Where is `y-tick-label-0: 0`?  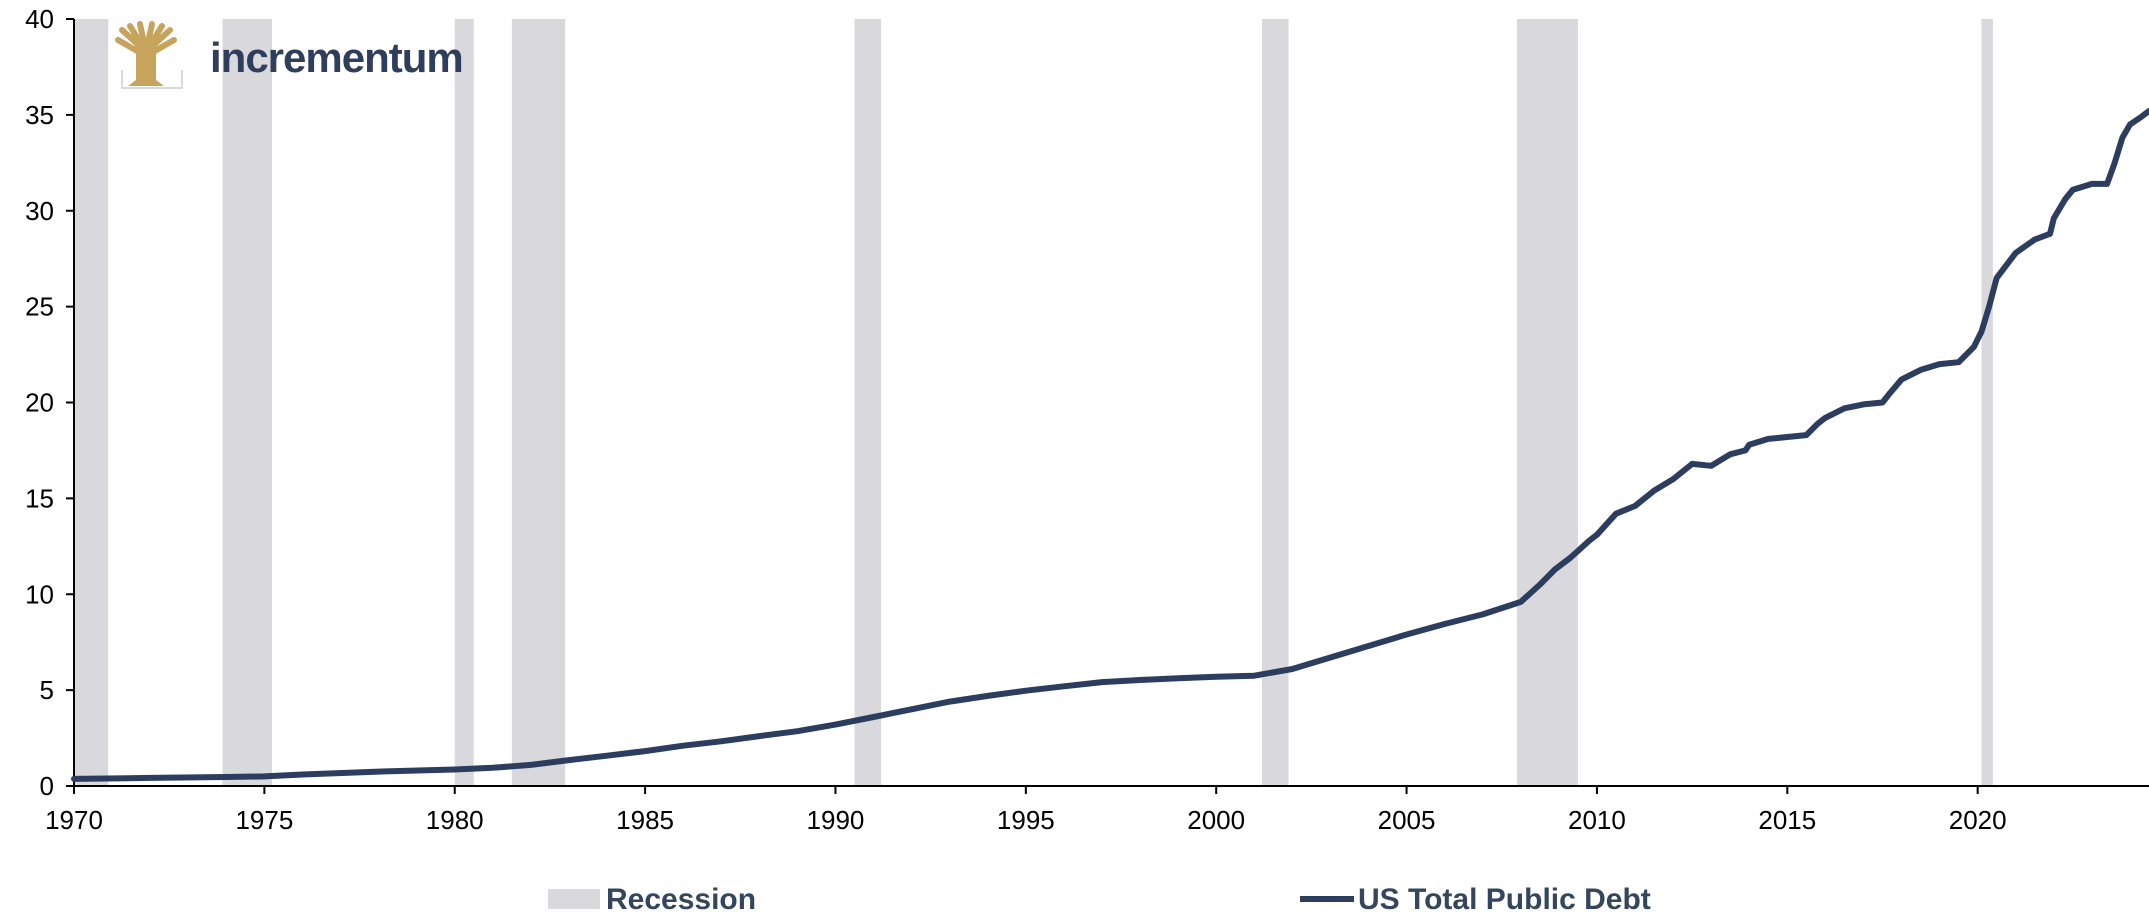
y-tick-label-0: 0 is located at coordinates (47, 786).